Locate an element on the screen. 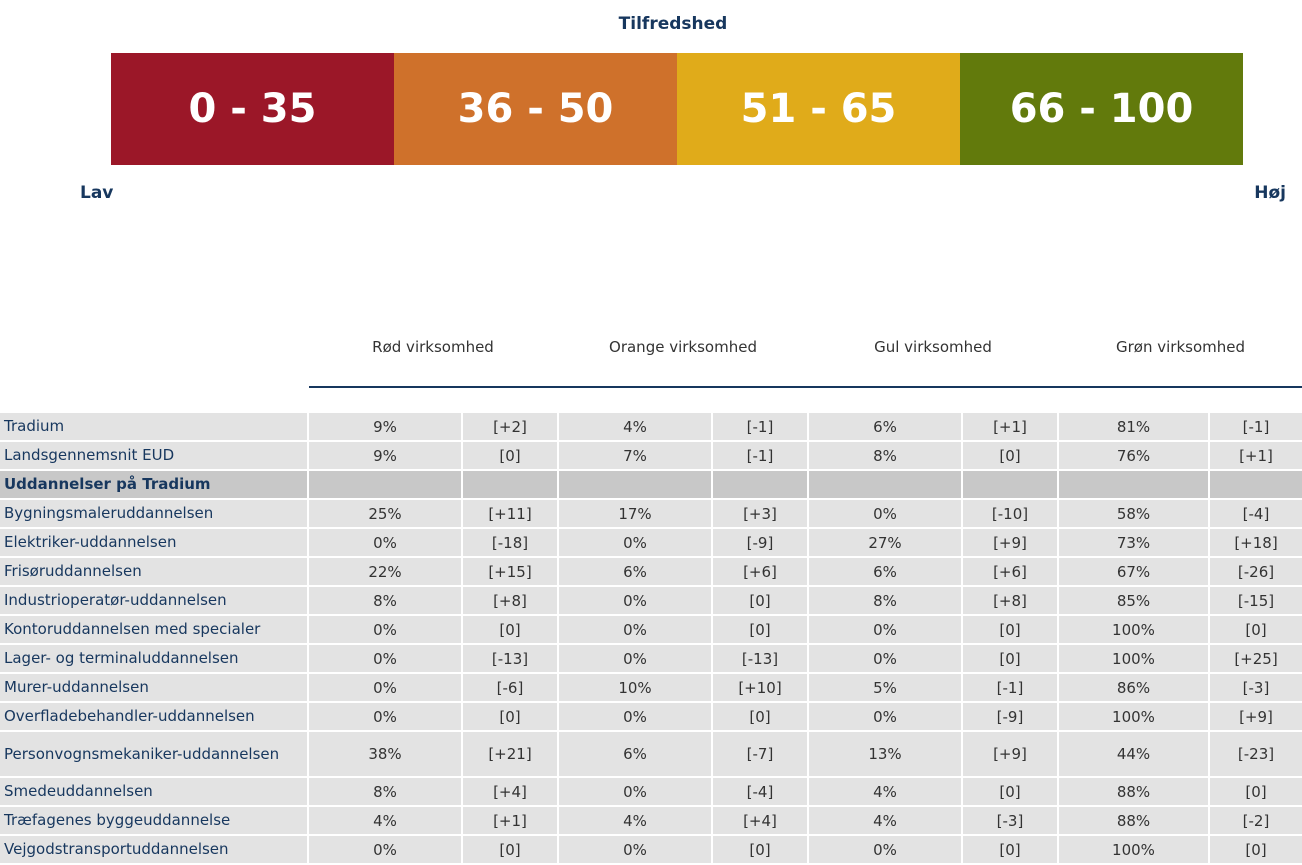 Image resolution: width=1302 pixels, height=865 pixels. table-cell: 86% is located at coordinates (1133, 687).